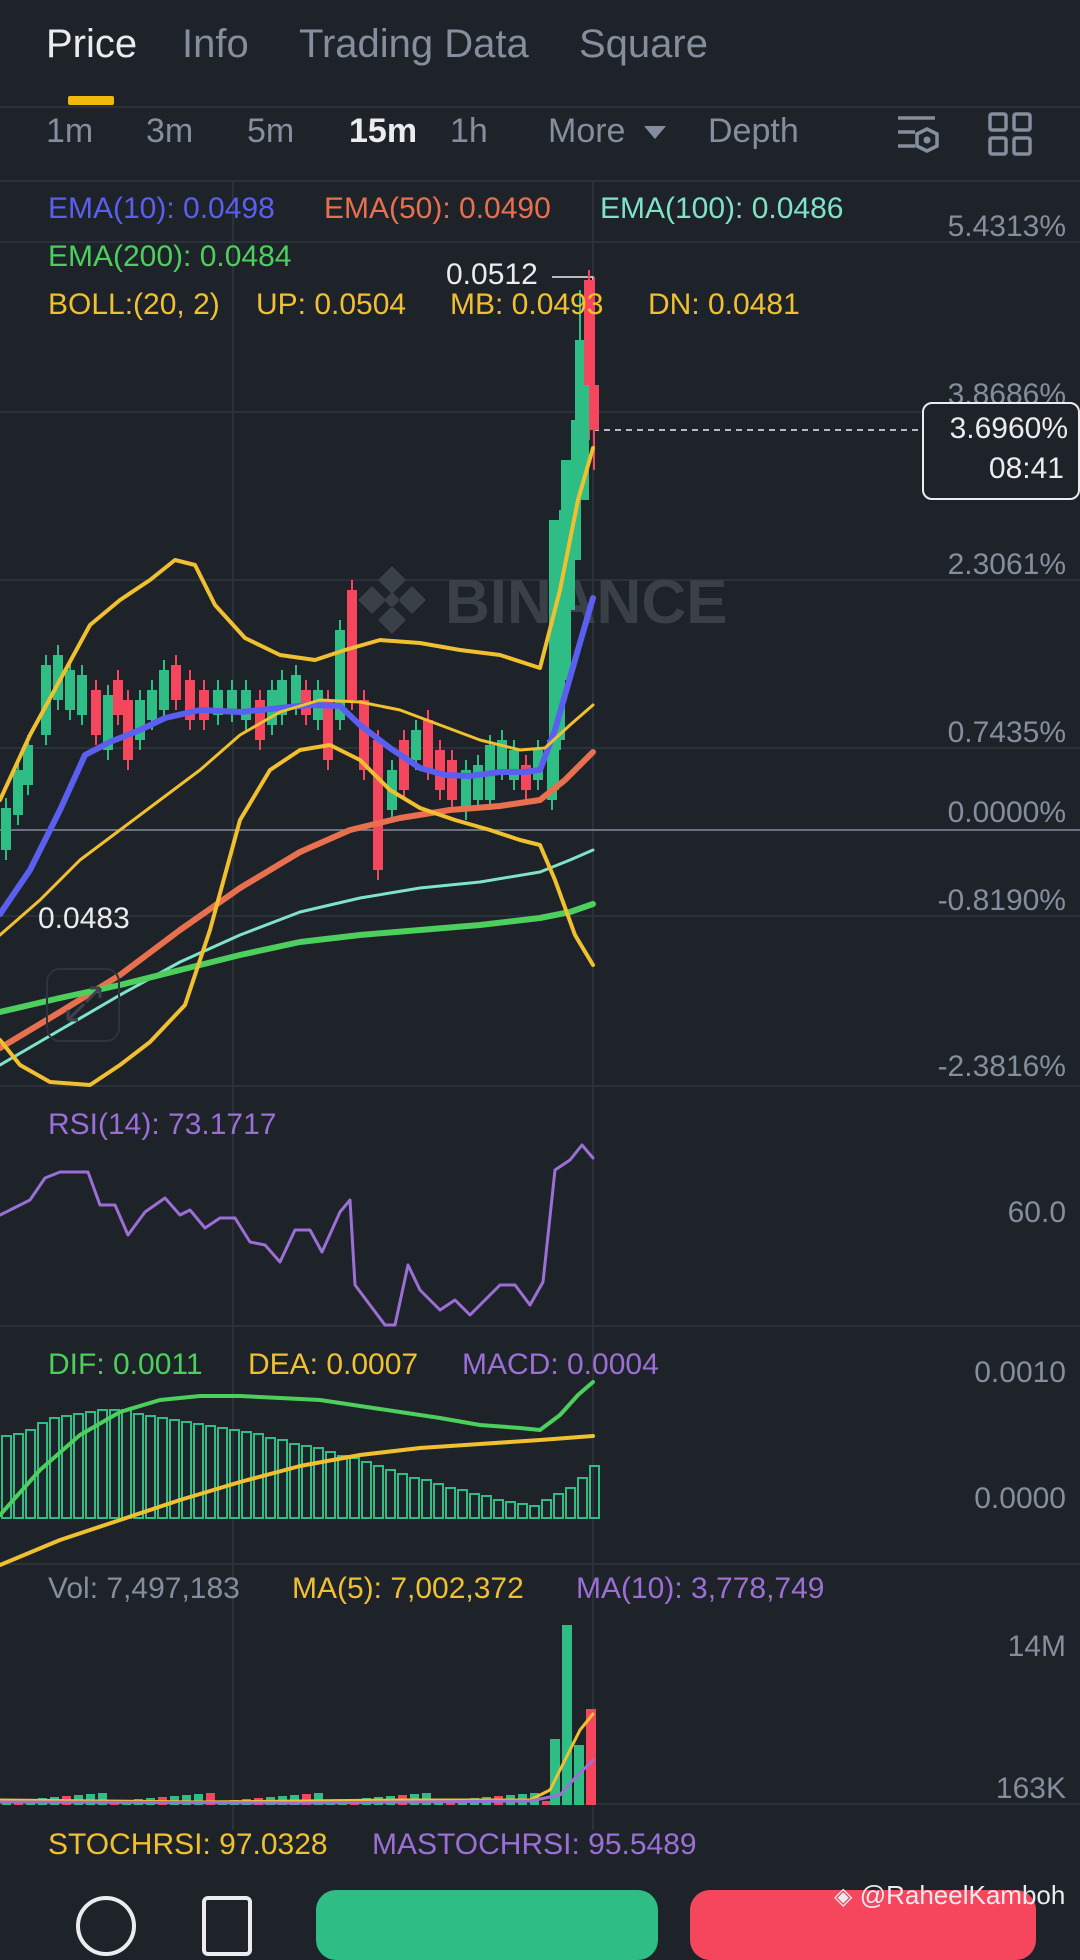  Describe the element at coordinates (962, 1895) in the screenshot. I see `credit-text: @RaheelKamboh` at that location.